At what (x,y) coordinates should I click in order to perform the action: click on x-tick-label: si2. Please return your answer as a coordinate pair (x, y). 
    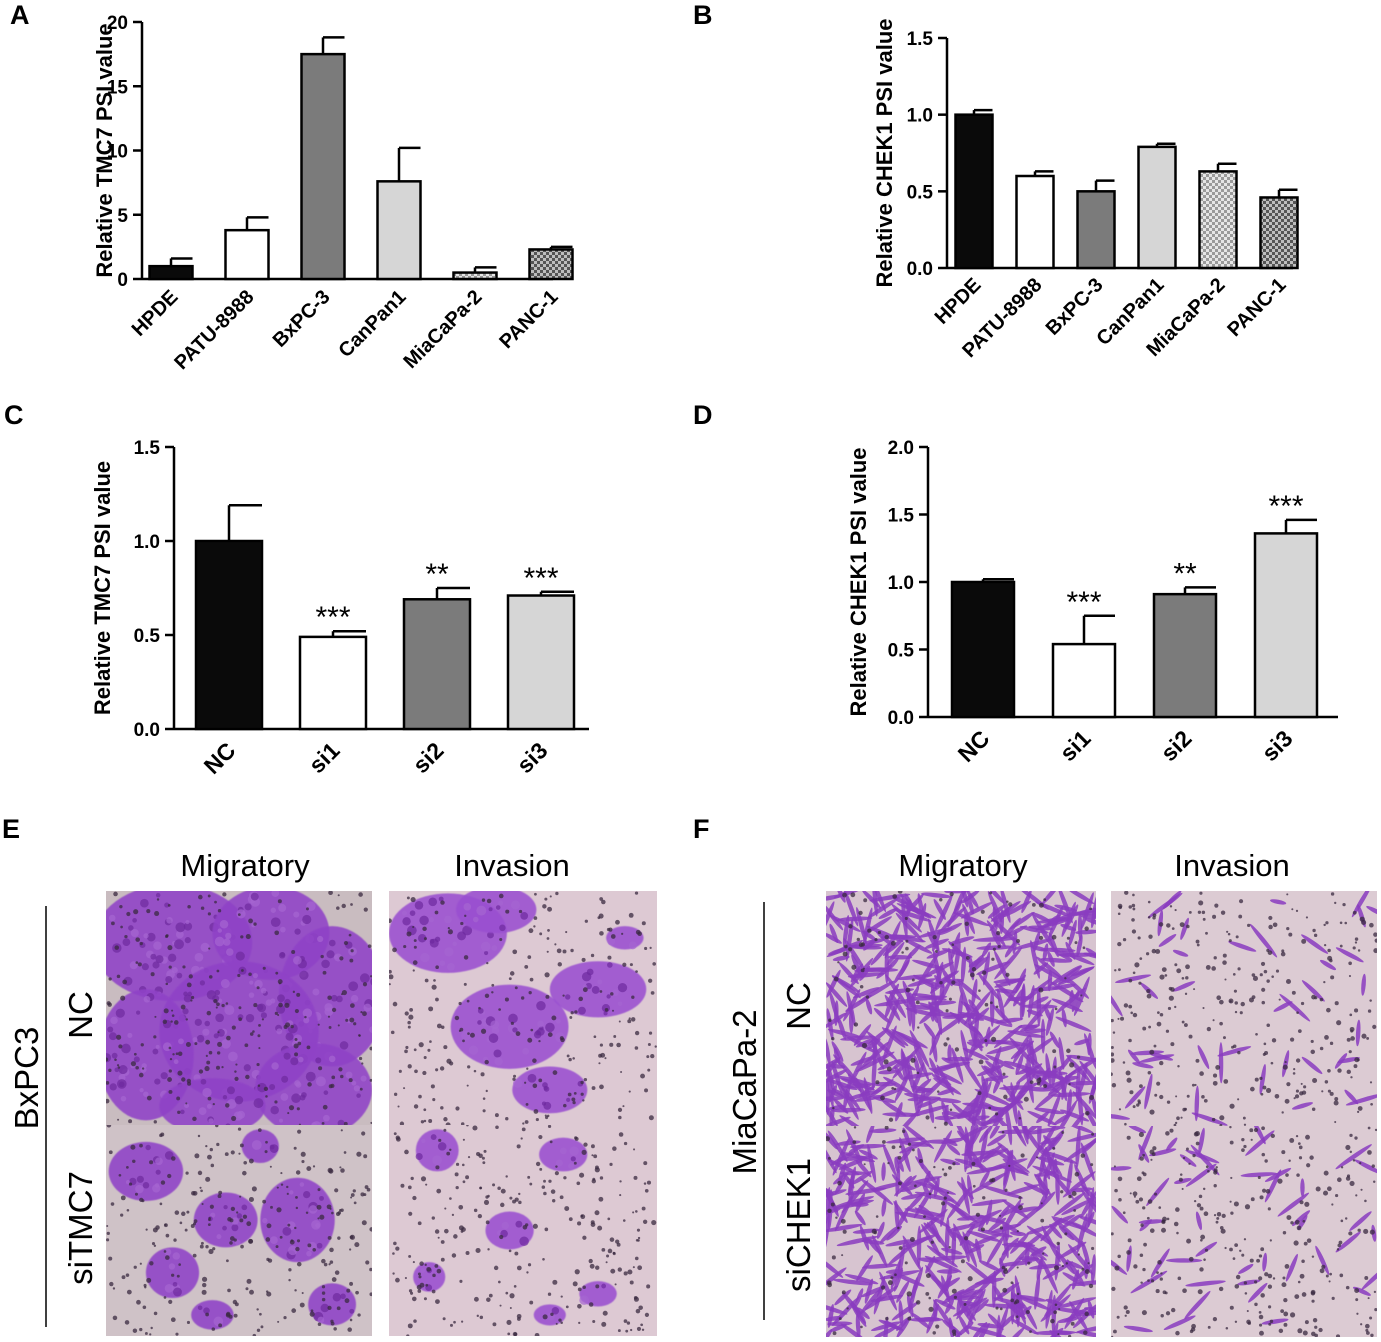
    Looking at the image, I should click on (428, 757).